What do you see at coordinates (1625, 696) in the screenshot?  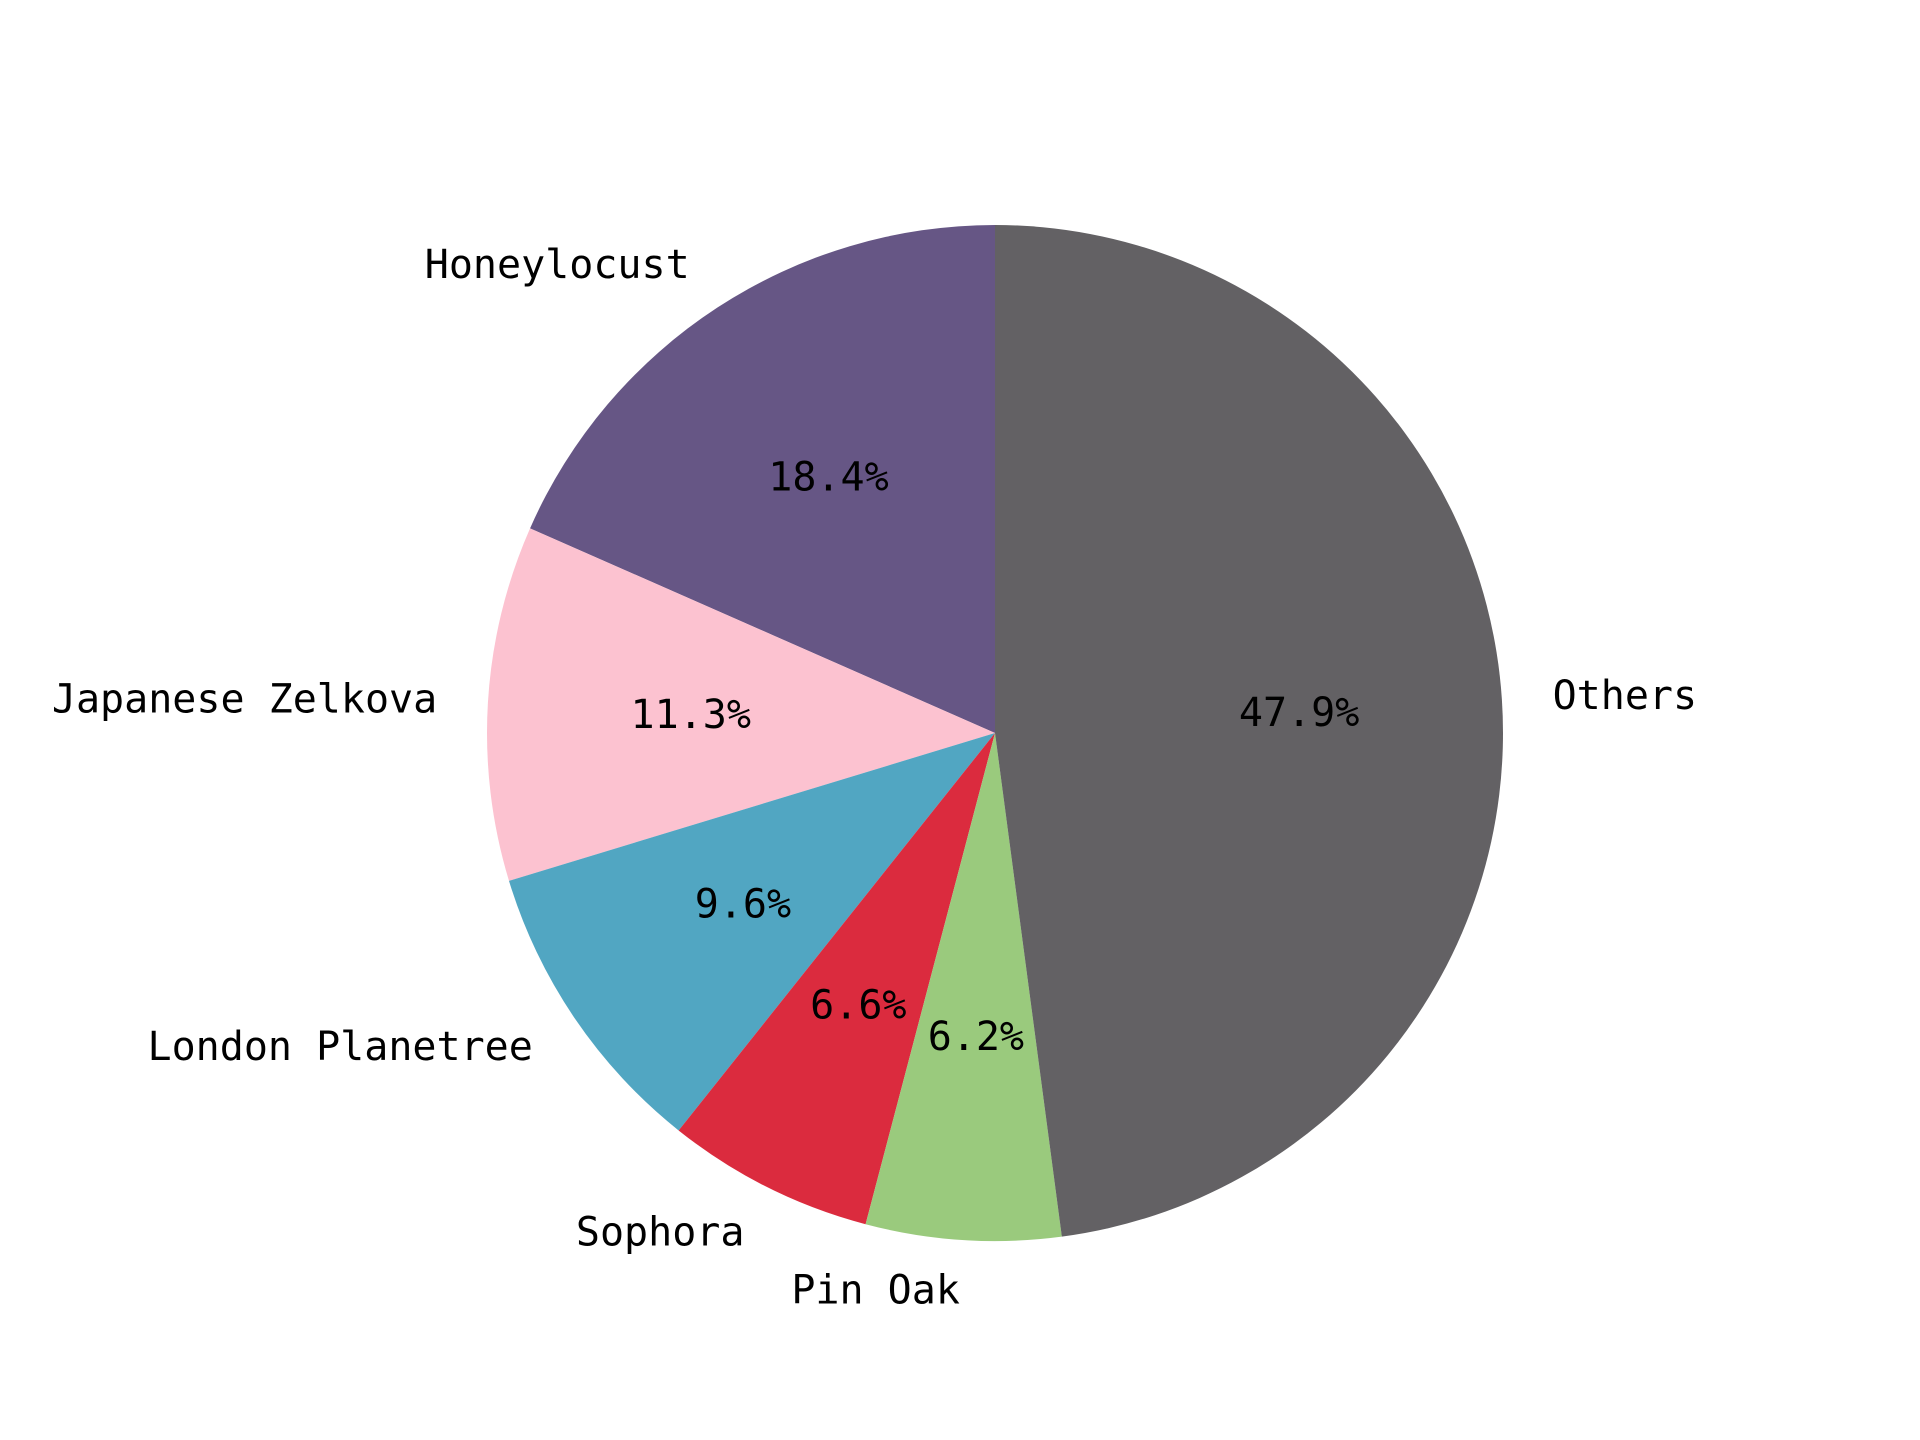 I see `category-label-others: Others` at bounding box center [1625, 696].